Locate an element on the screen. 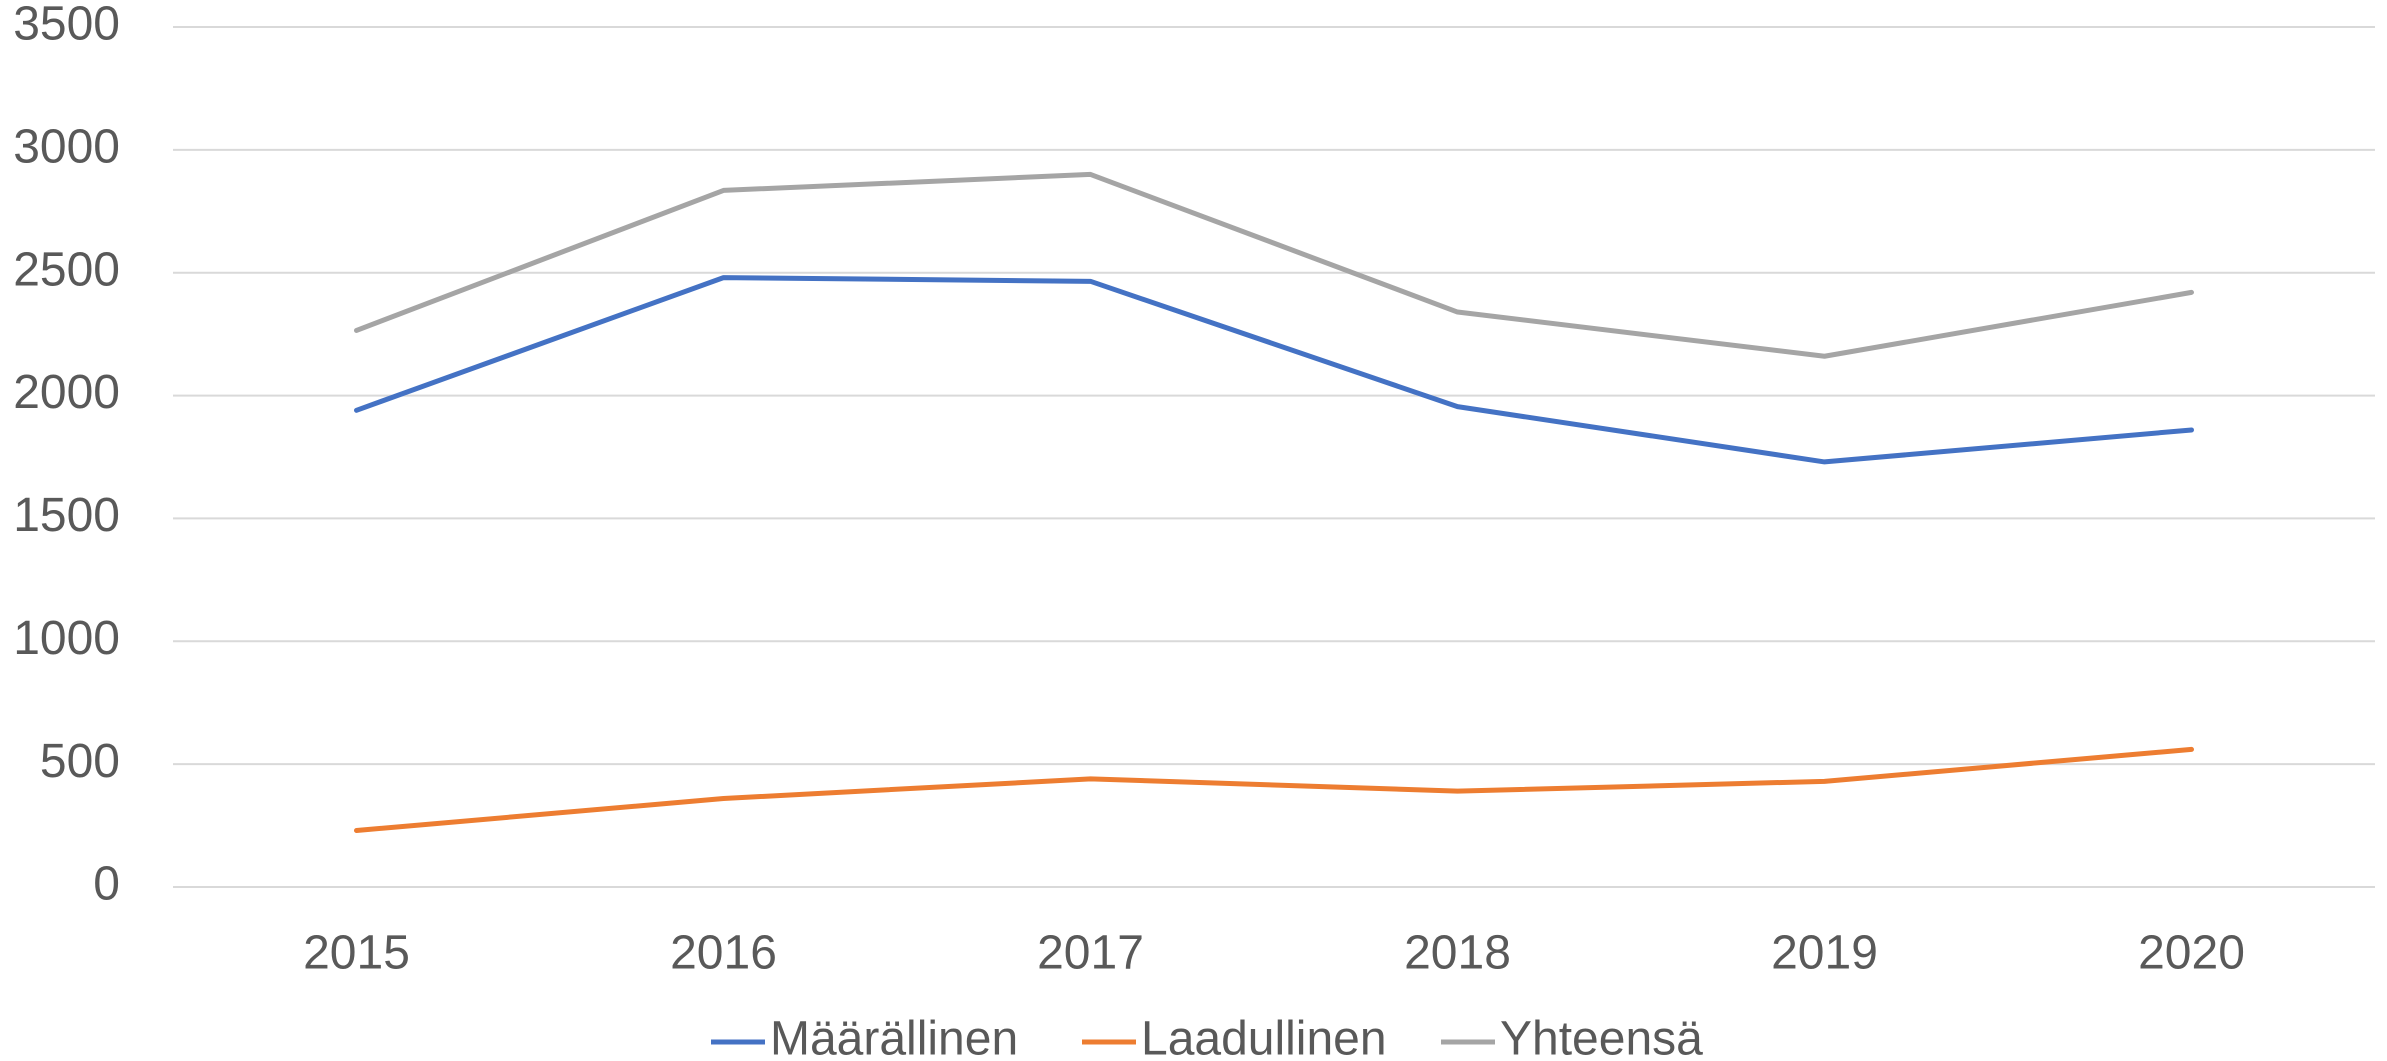 Image resolution: width=2387 pixels, height=1061 pixels. x-tick-label: 2019 is located at coordinates (1824, 953).